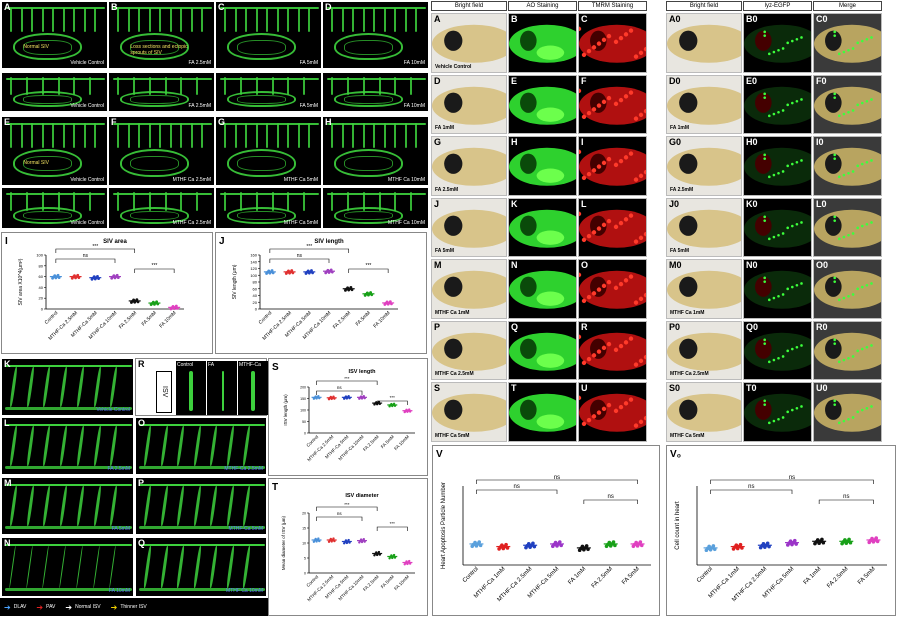  Describe the element at coordinates (67, 387) in the screenshot. I see `isv-panel-K: K Vehicle Control` at that location.